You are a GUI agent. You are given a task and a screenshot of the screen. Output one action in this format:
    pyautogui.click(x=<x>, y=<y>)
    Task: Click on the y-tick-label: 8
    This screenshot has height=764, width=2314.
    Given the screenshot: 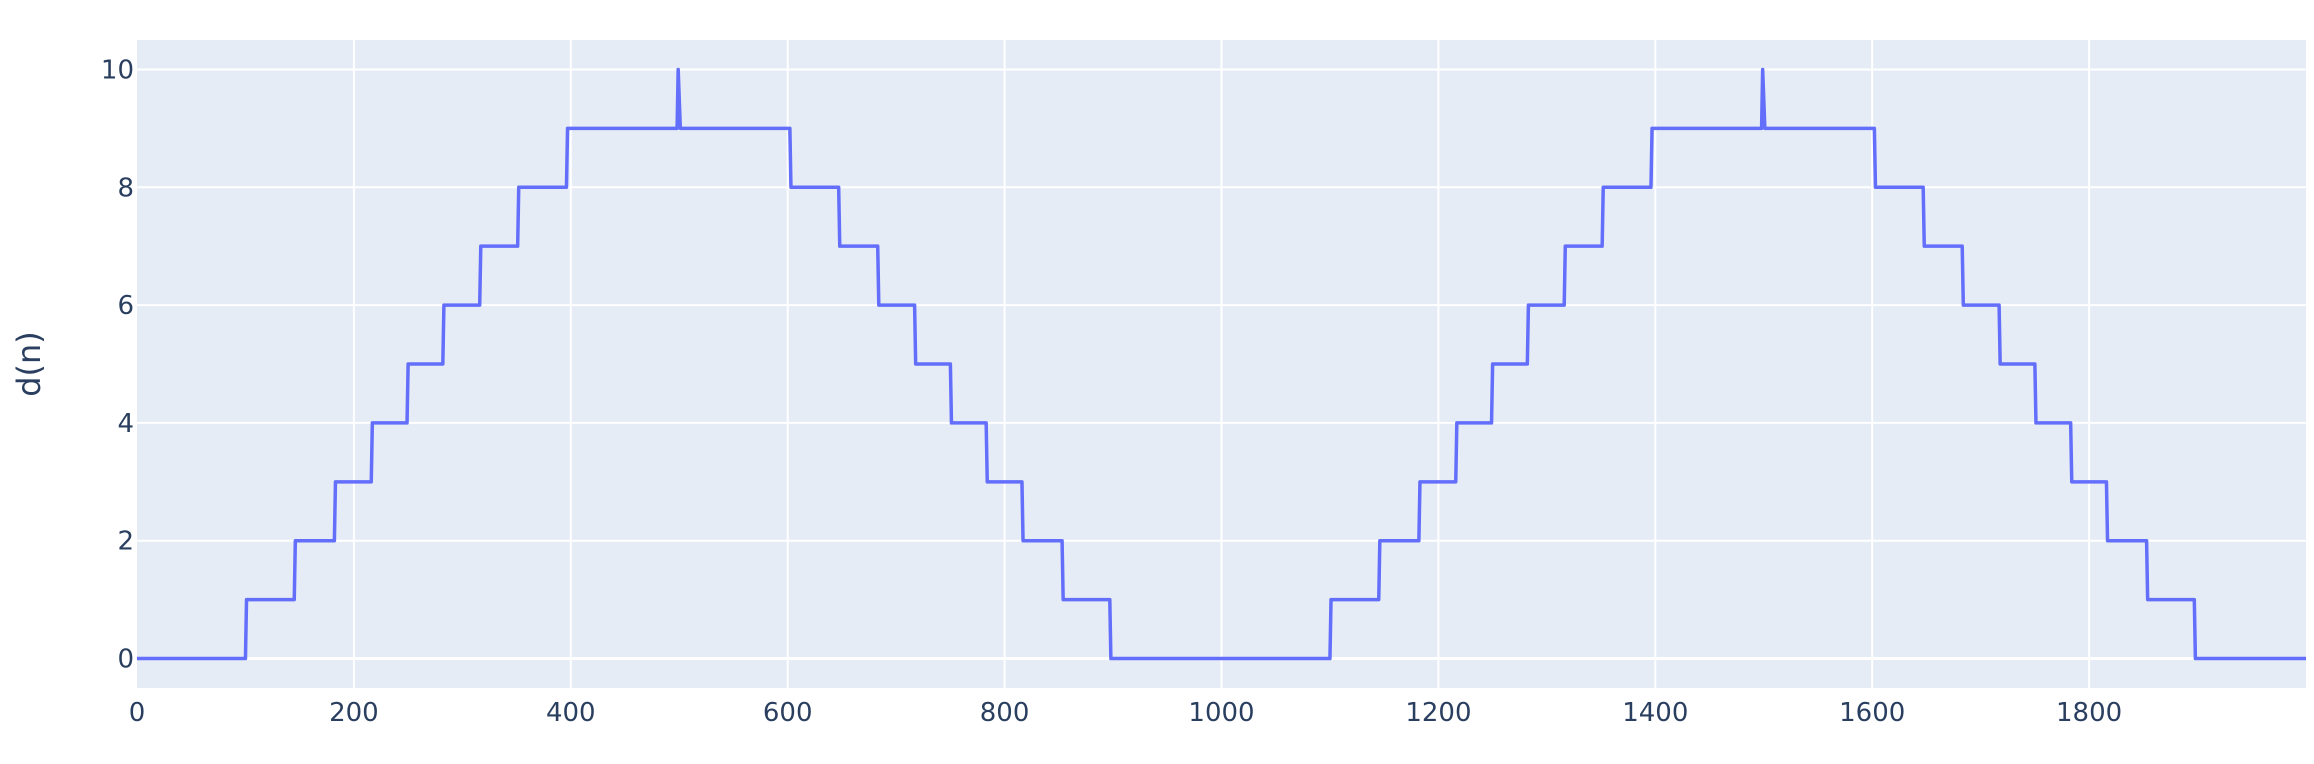 What is the action you would take?
    pyautogui.click(x=125, y=188)
    